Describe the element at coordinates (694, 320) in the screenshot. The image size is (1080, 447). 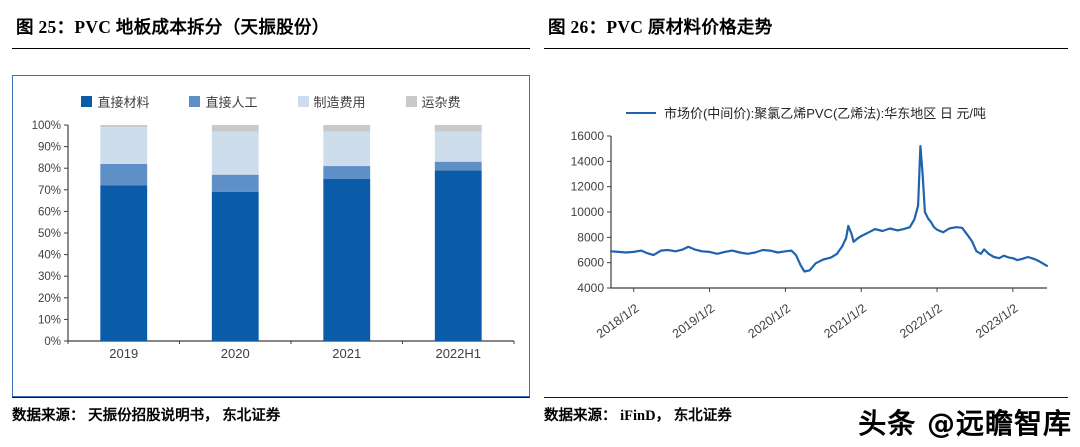
I see `x-axis-tick-label: 2019/1/2` at that location.